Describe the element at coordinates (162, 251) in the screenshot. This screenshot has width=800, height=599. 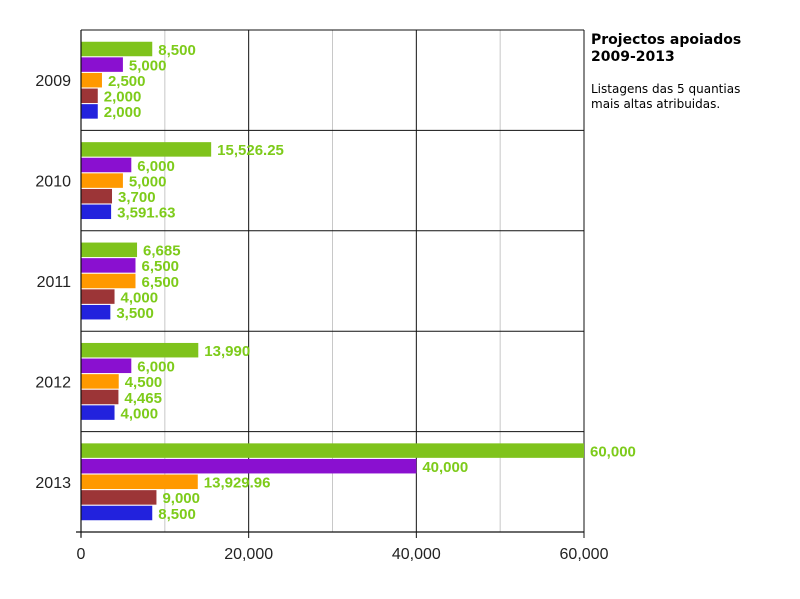
I see `data-label: 6,685` at that location.